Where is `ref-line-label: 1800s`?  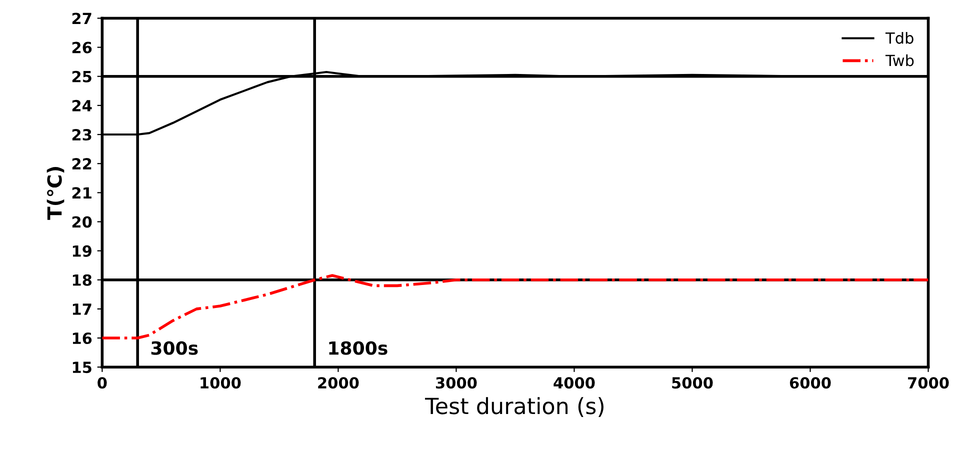
ref-line-label: 1800s is located at coordinates (358, 348).